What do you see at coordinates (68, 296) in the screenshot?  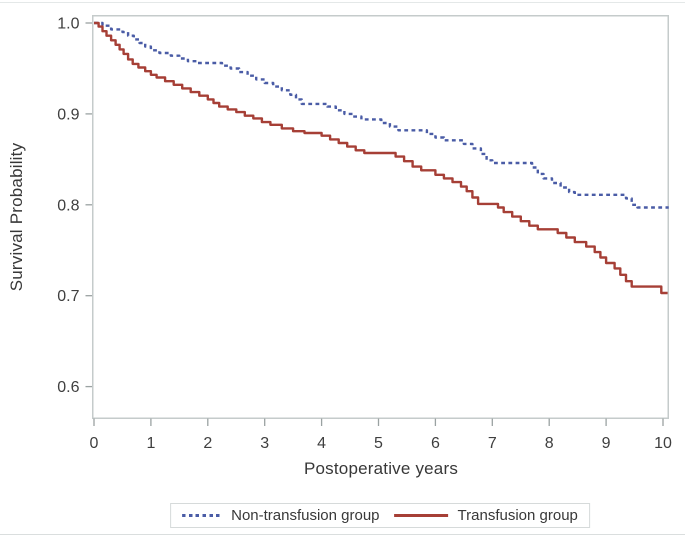 I see `y-tick-label: 0.7` at bounding box center [68, 296].